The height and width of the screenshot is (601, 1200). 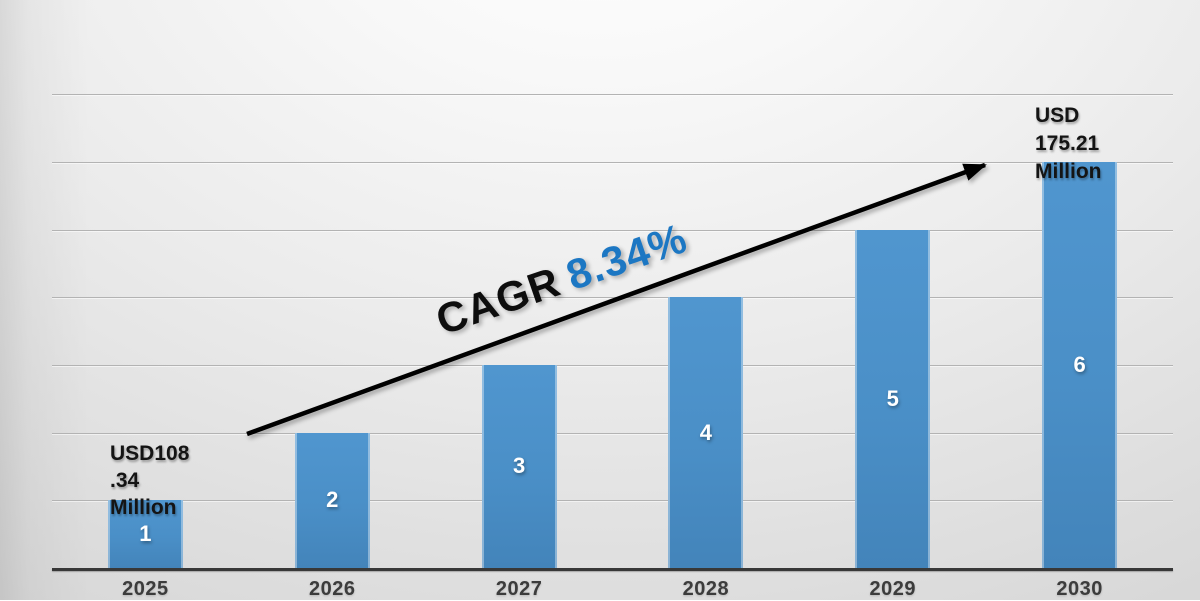 What do you see at coordinates (145, 589) in the screenshot?
I see `x-tick-2025: 2025` at bounding box center [145, 589].